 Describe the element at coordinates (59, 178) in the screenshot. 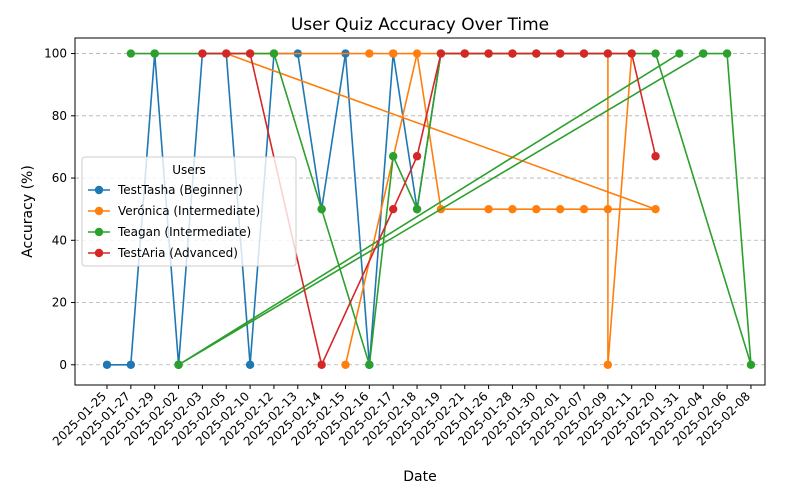

I see `y-tick-label: 60` at that location.